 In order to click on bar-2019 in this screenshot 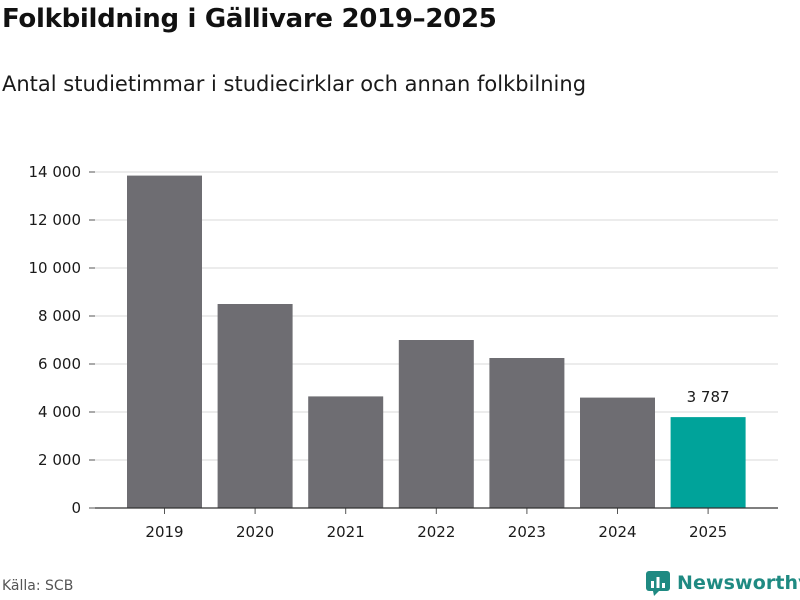, I will do `click(164, 341)`.